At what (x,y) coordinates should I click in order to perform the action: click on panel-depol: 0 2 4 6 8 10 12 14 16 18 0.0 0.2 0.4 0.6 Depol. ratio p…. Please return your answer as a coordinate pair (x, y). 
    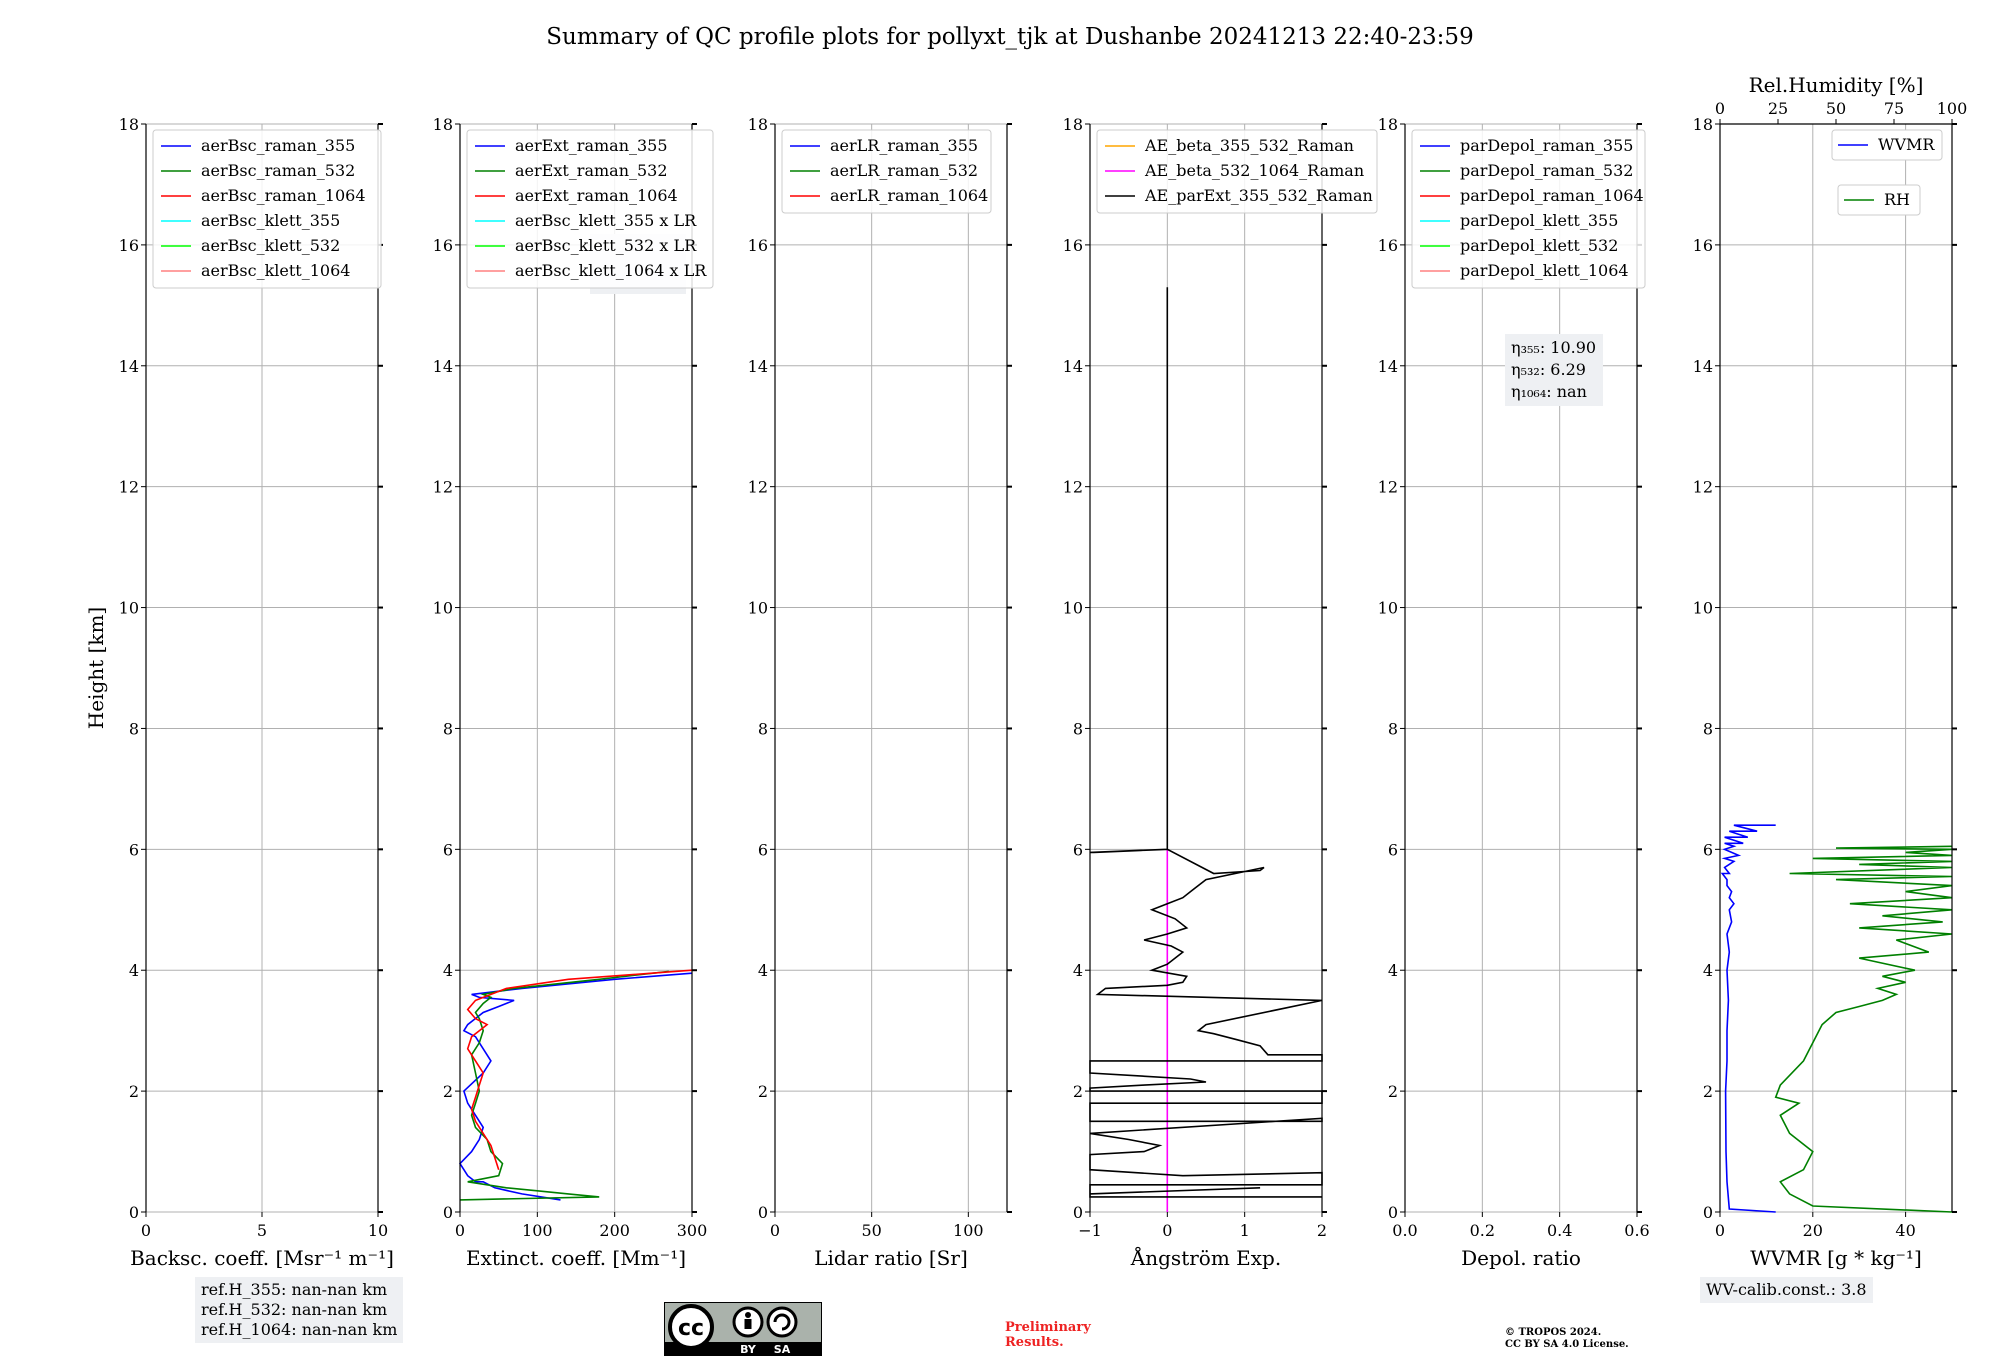
    Looking at the image, I should click on (1514, 692).